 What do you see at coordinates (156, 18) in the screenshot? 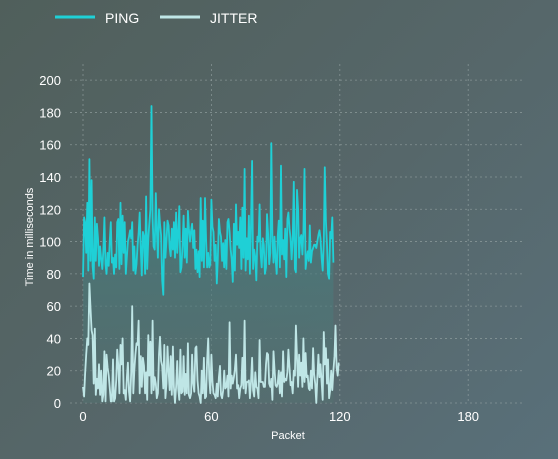
I see `legend: PING JITTER` at bounding box center [156, 18].